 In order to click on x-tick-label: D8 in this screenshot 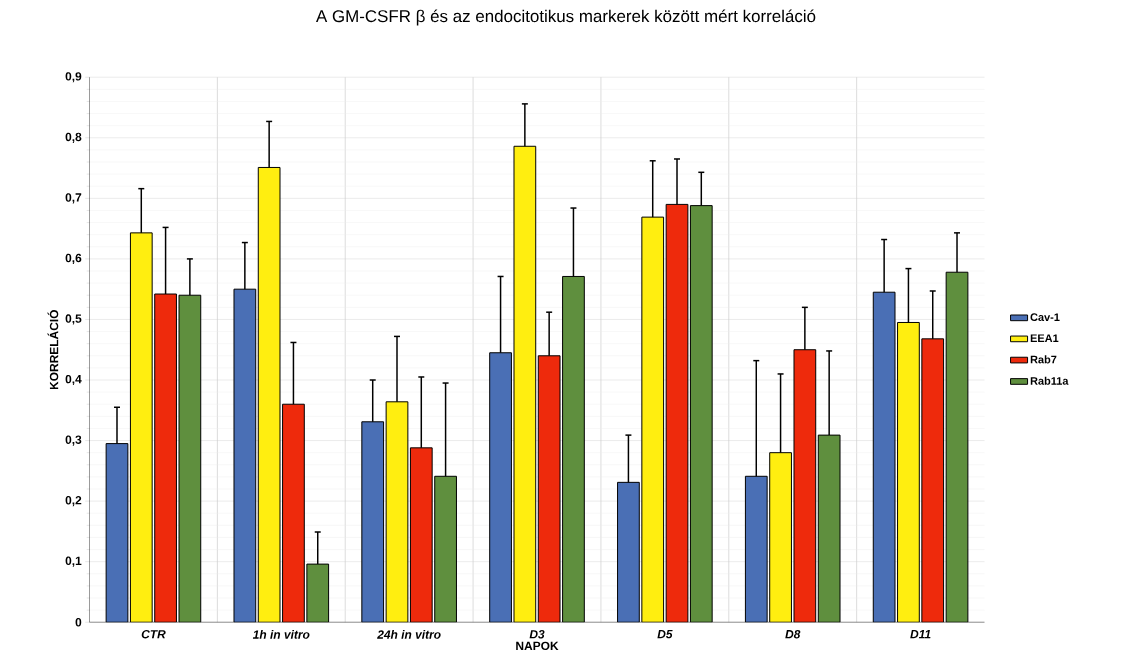, I will do `click(793, 634)`.